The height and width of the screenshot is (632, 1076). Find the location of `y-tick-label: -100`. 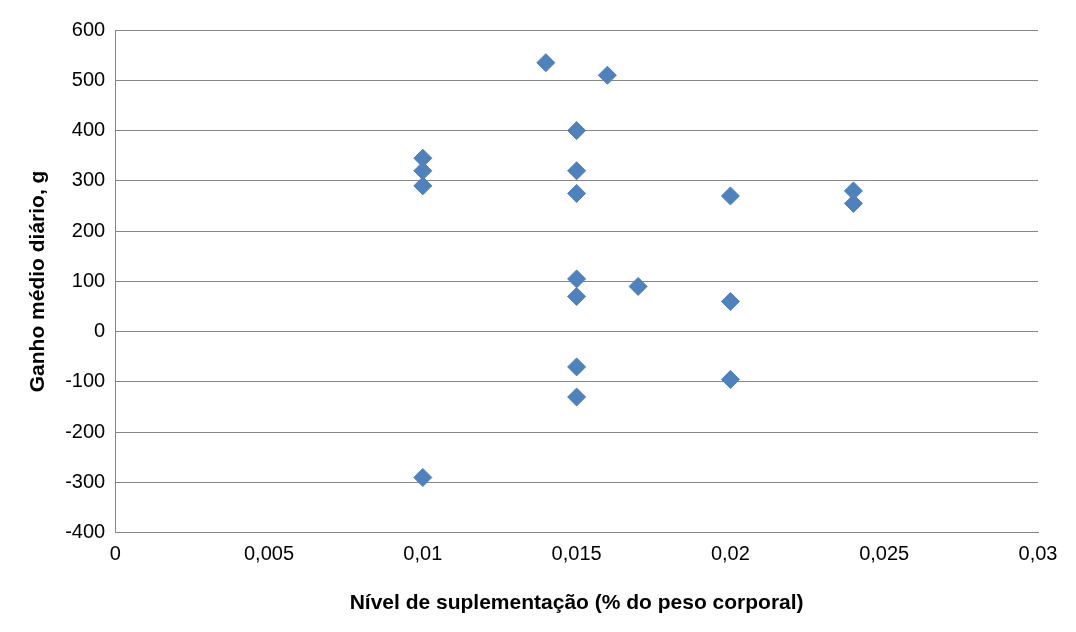

y-tick-label: -100 is located at coordinates (85, 380).